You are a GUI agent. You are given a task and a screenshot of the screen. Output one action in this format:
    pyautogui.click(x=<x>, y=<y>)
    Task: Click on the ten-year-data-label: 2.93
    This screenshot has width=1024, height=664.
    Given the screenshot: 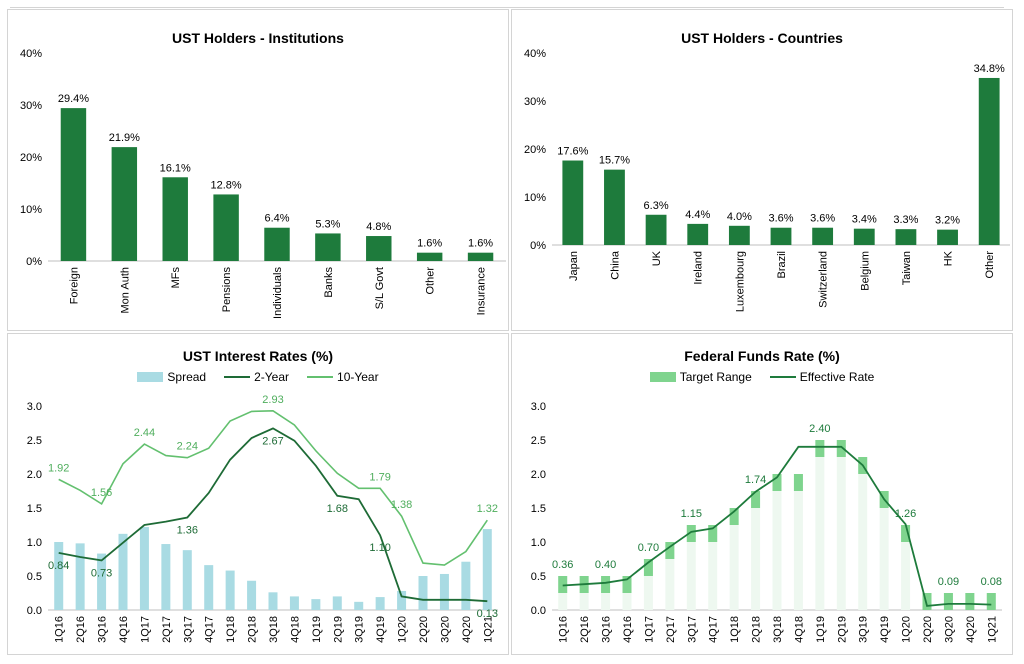 What is the action you would take?
    pyautogui.click(x=272, y=400)
    